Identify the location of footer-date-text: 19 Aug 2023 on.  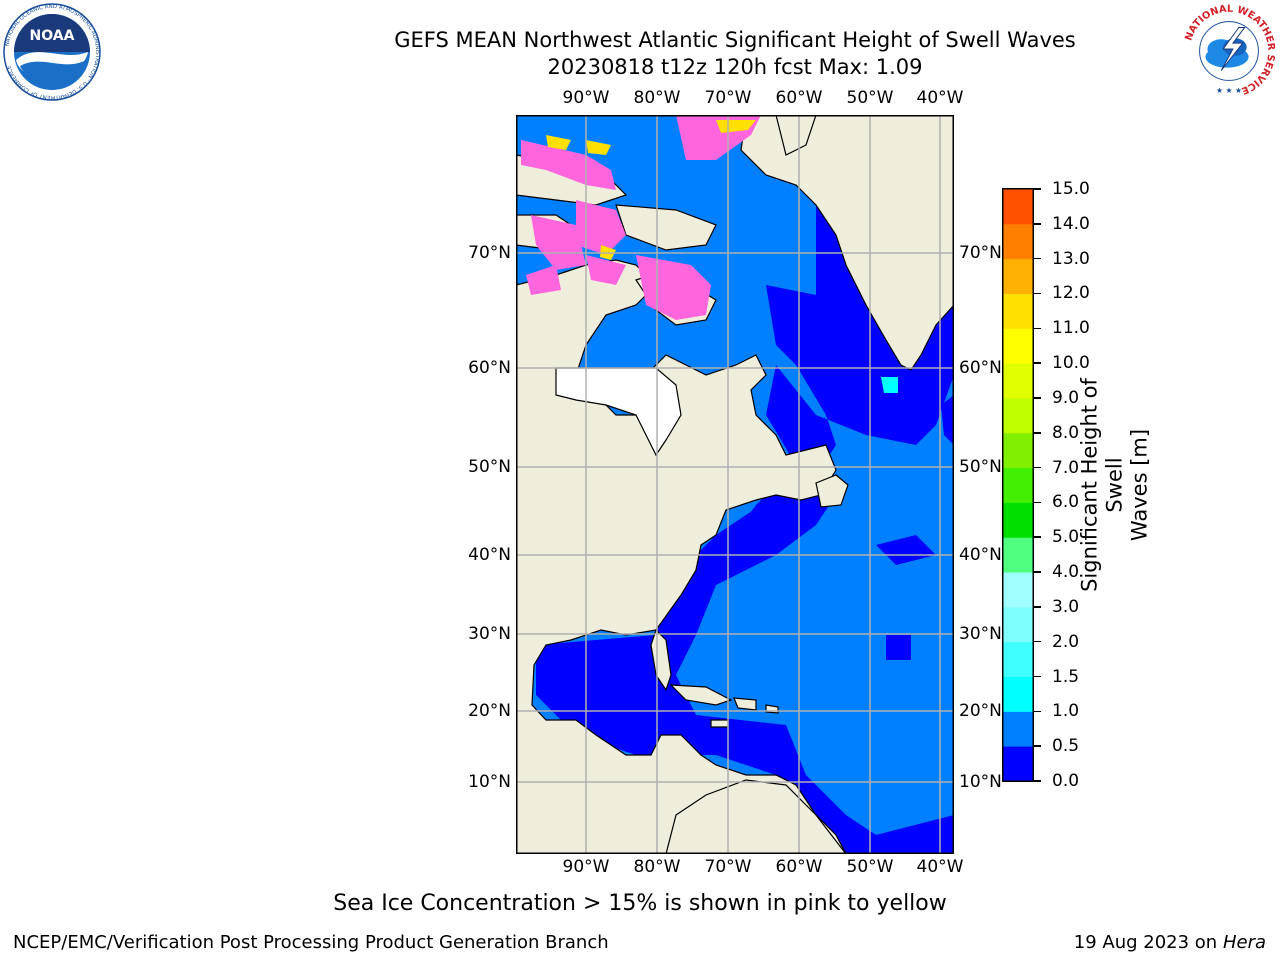
(1145, 942).